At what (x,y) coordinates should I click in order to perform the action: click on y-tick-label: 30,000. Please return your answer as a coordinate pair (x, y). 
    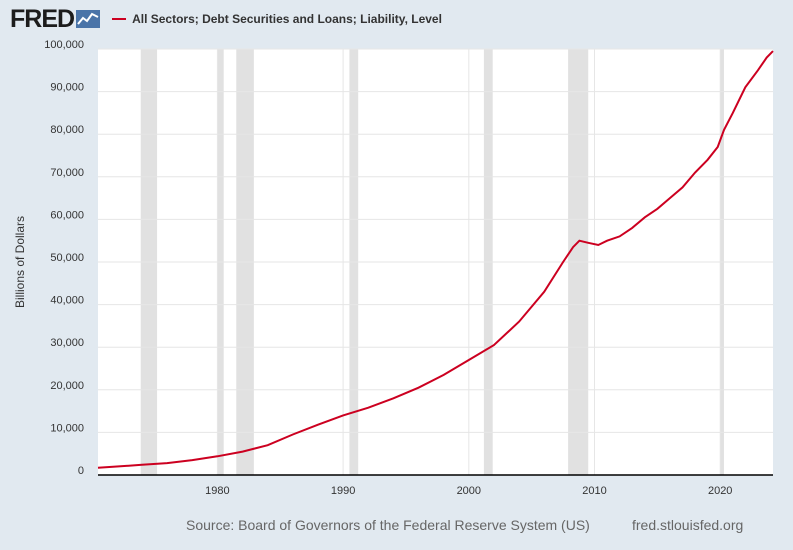
    Looking at the image, I should click on (67, 343).